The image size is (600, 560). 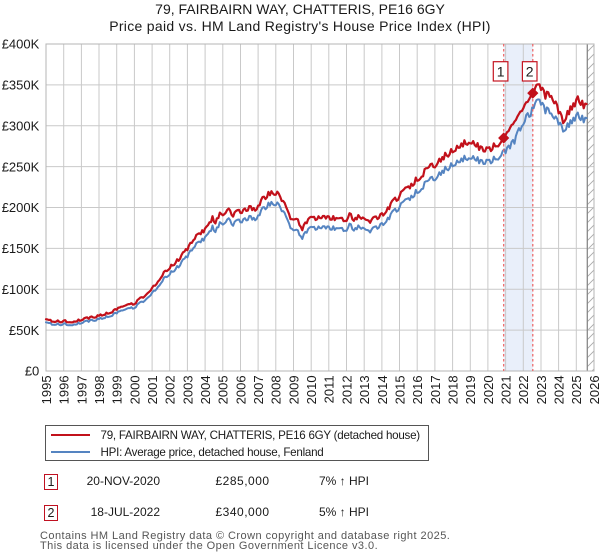 I want to click on svg-text: 2008, so click(x=276, y=389).